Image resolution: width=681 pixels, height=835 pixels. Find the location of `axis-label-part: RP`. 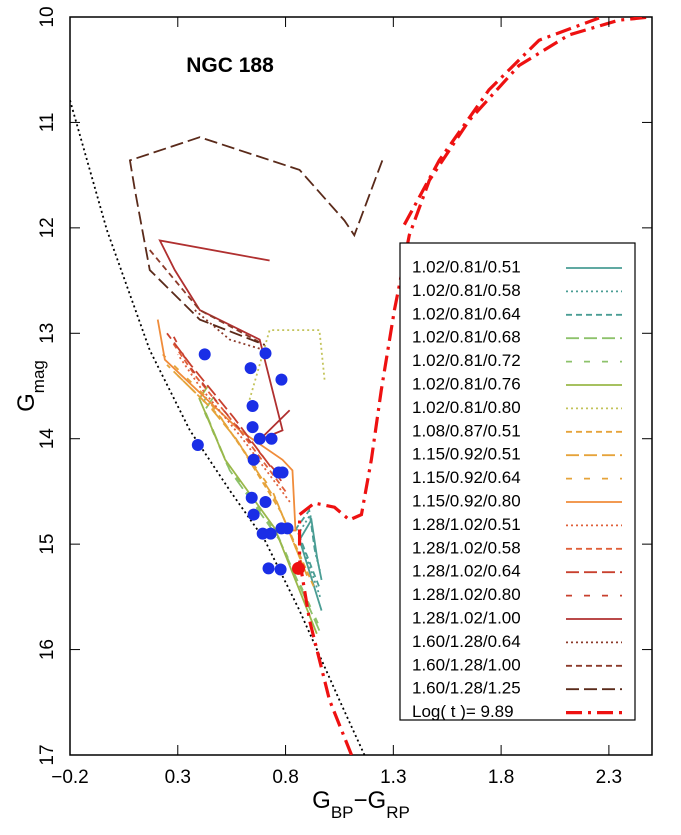

axis-label-part: RP is located at coordinates (398, 812).